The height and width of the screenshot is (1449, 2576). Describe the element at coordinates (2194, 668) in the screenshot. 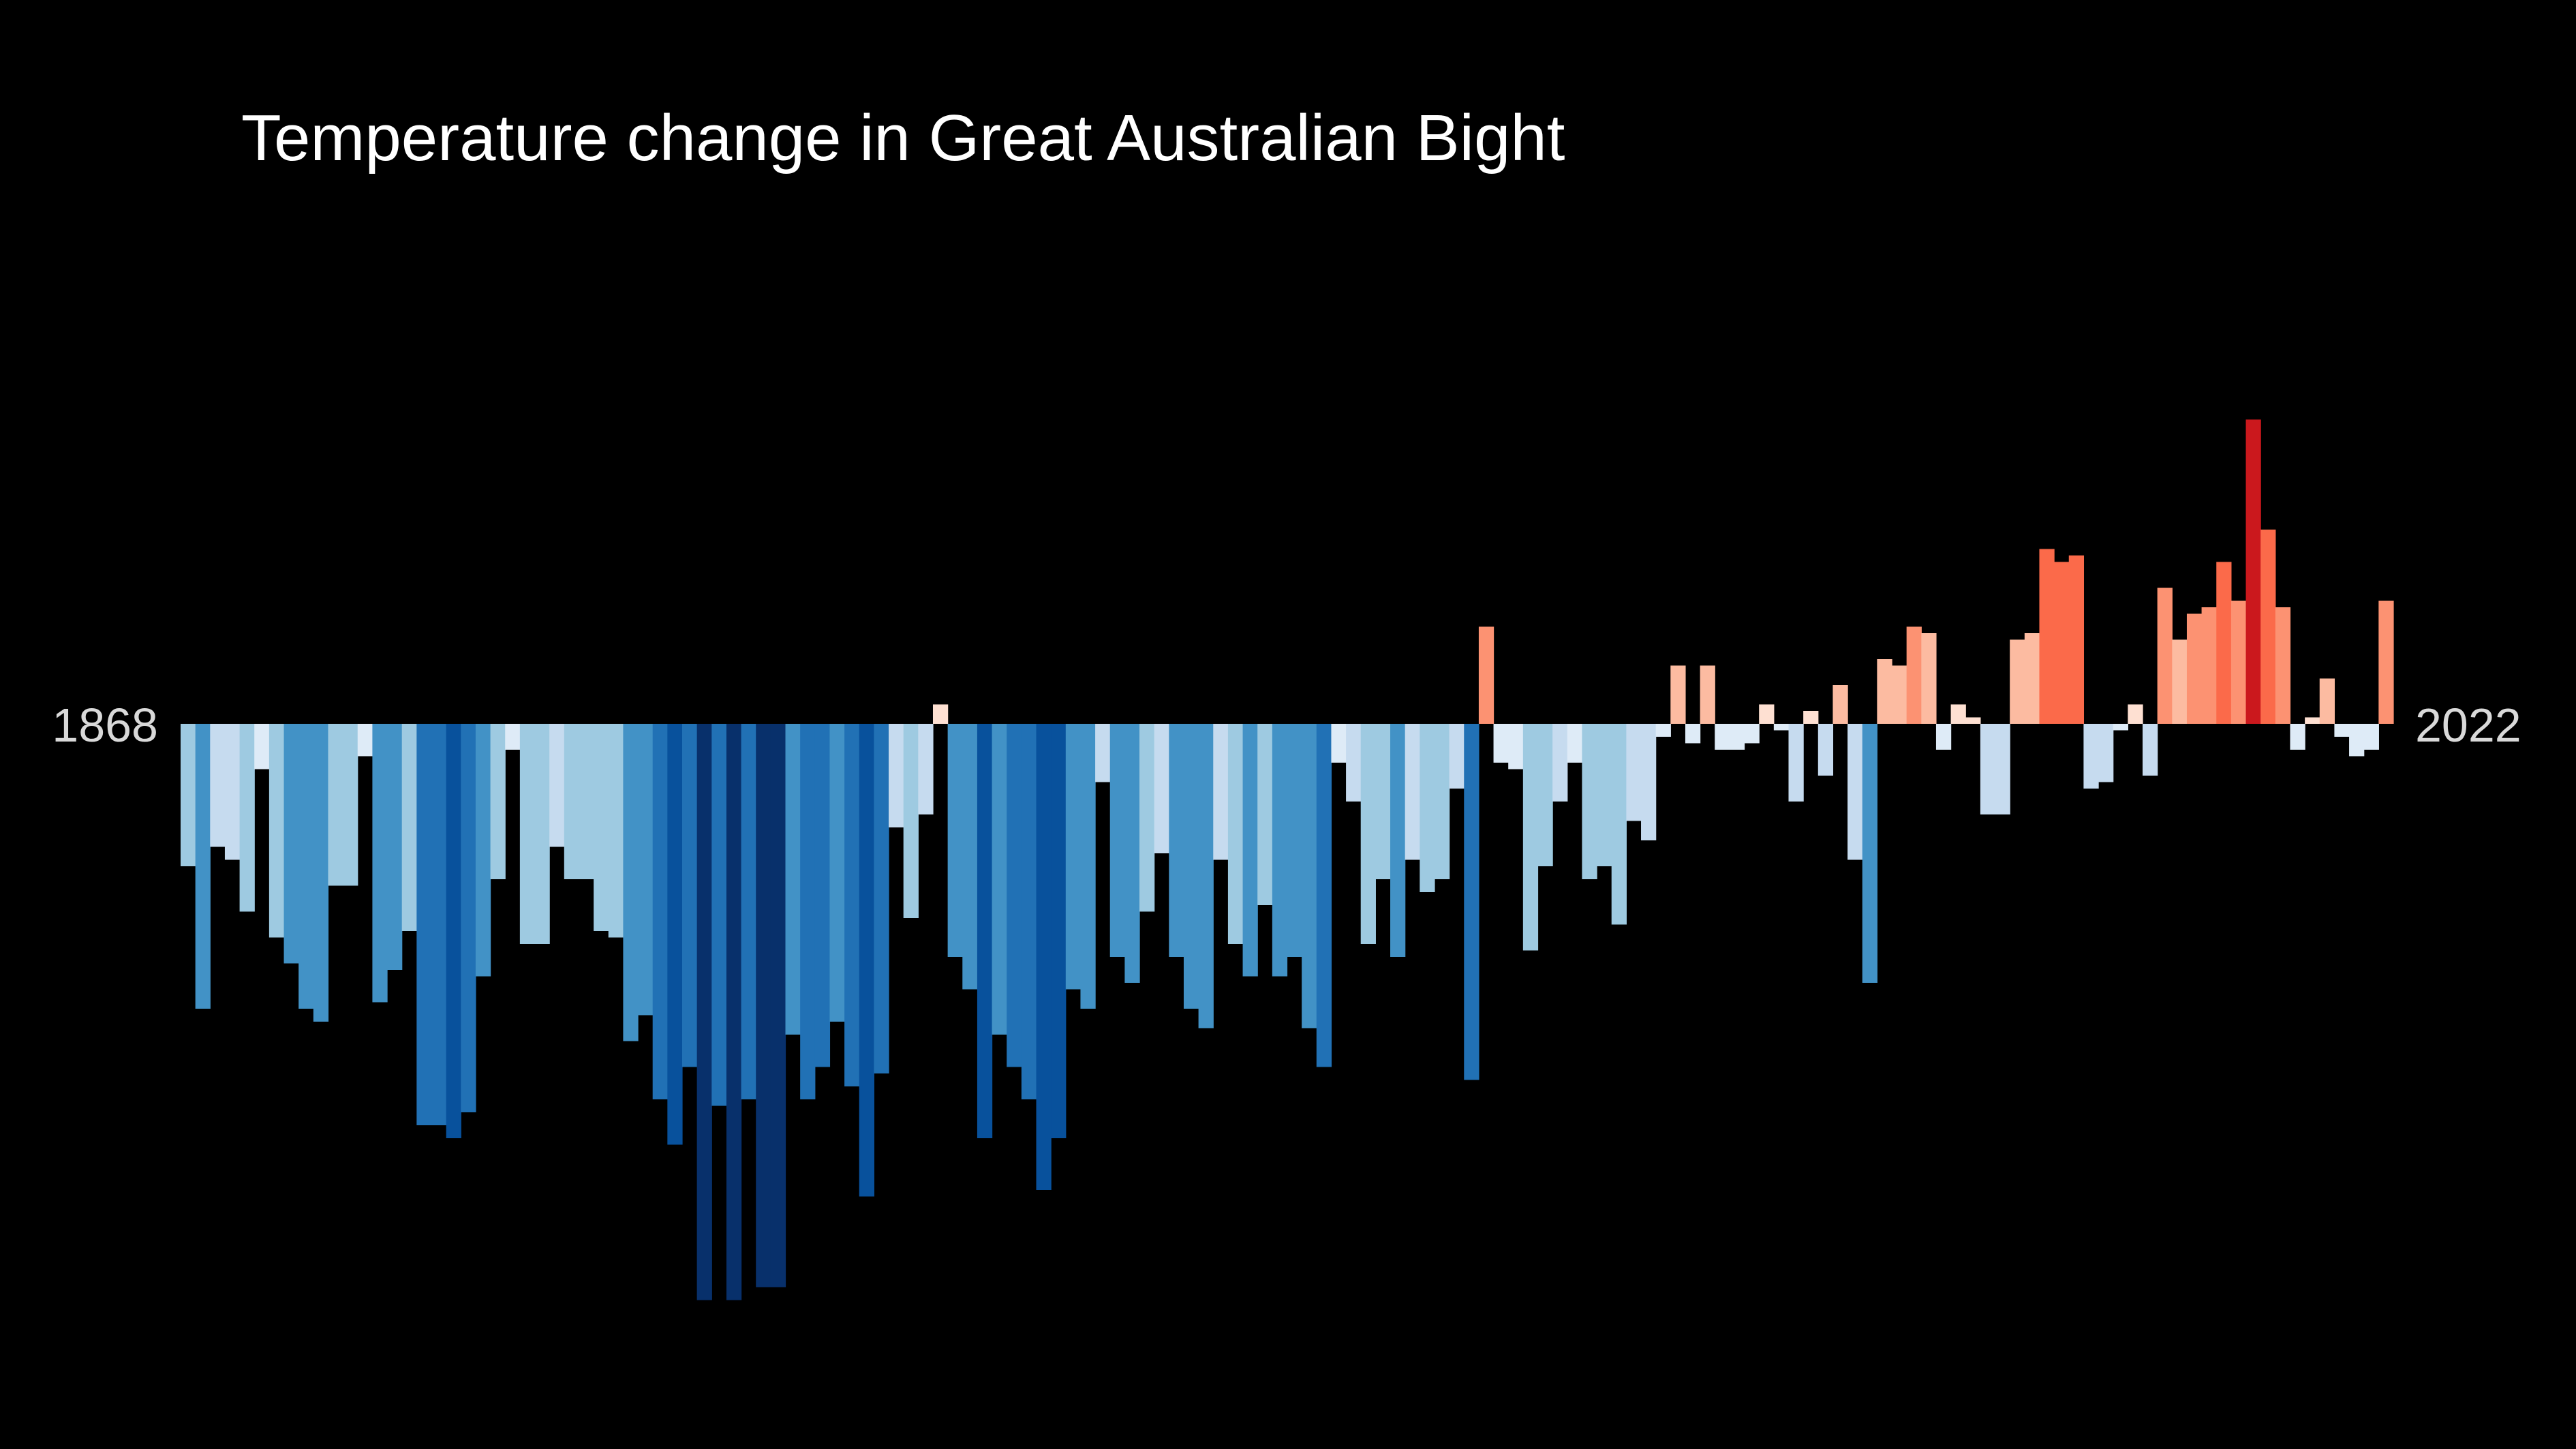

I see `bar-2004` at that location.